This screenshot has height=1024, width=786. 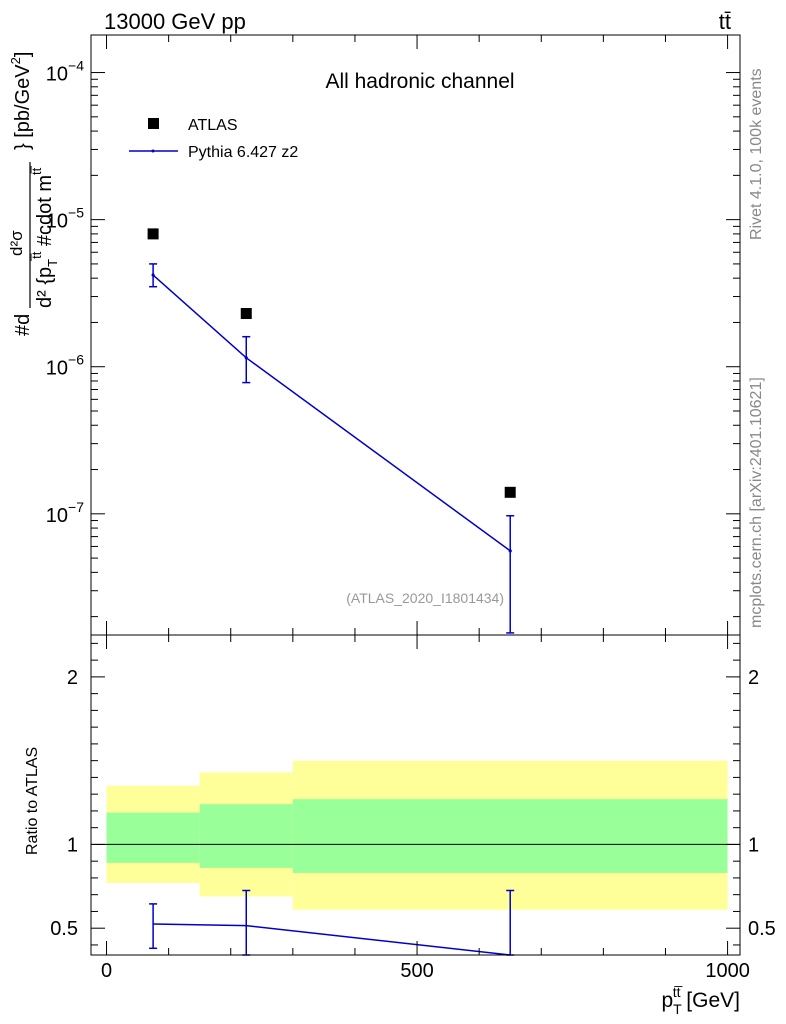 What do you see at coordinates (419, 81) in the screenshot?
I see `main-panel-title: All hadronic channel` at bounding box center [419, 81].